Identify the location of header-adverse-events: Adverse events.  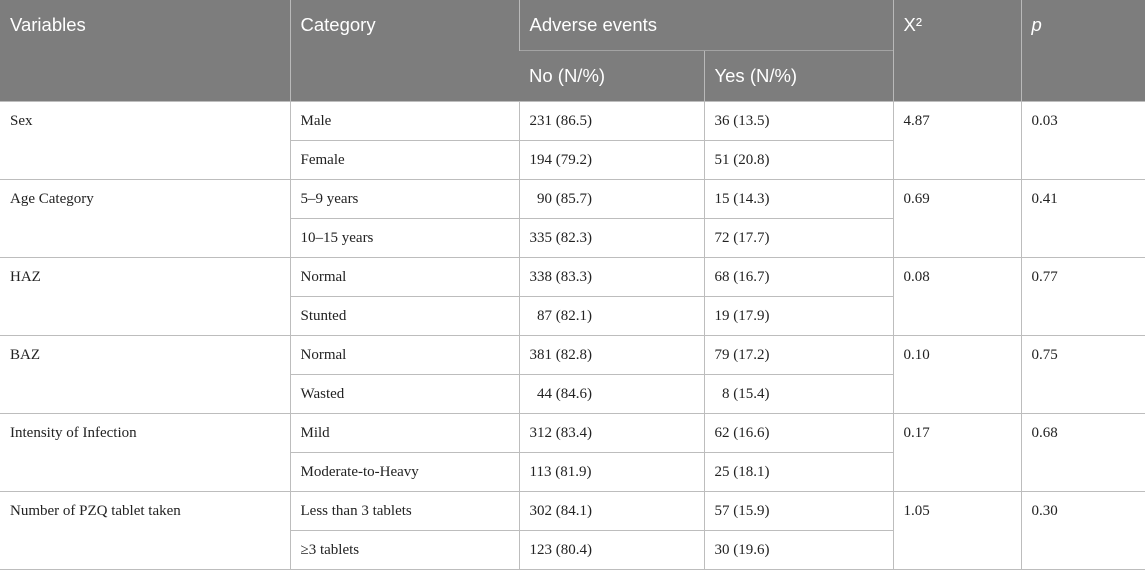
(706, 25).